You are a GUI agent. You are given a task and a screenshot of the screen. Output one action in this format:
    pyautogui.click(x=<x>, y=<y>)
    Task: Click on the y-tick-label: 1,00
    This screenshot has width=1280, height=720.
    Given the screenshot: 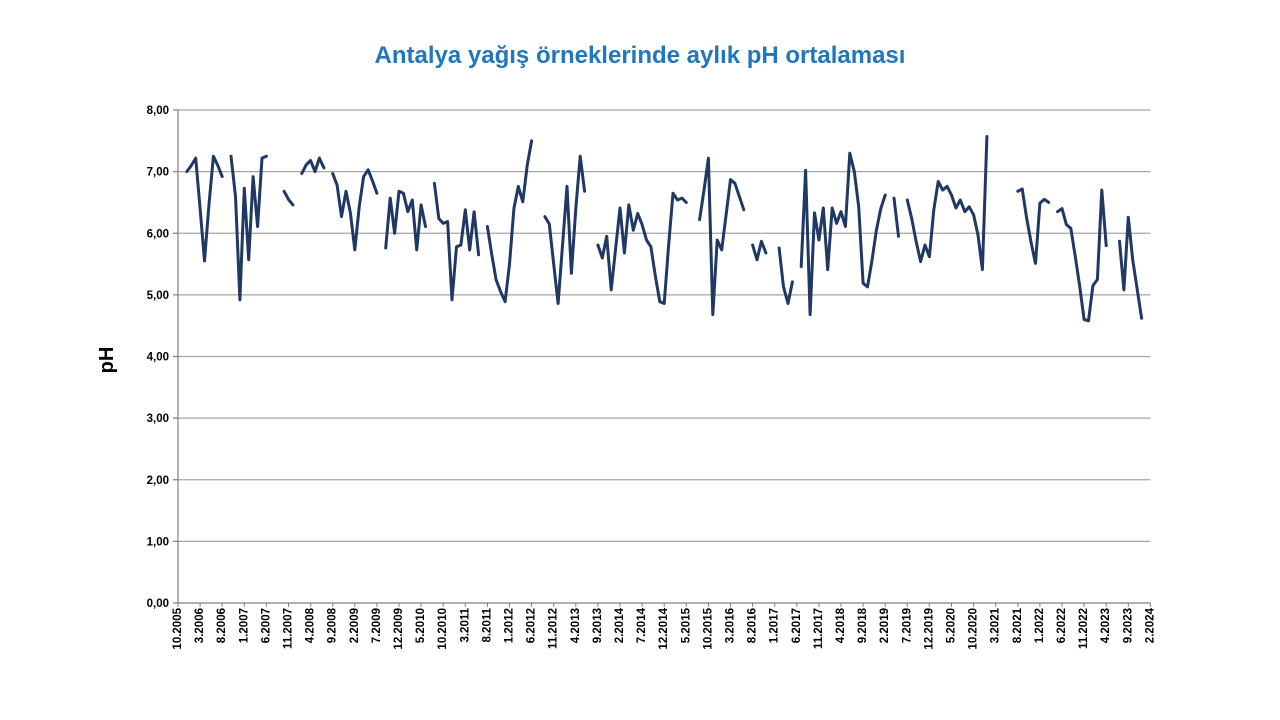 What is the action you would take?
    pyautogui.click(x=158, y=542)
    